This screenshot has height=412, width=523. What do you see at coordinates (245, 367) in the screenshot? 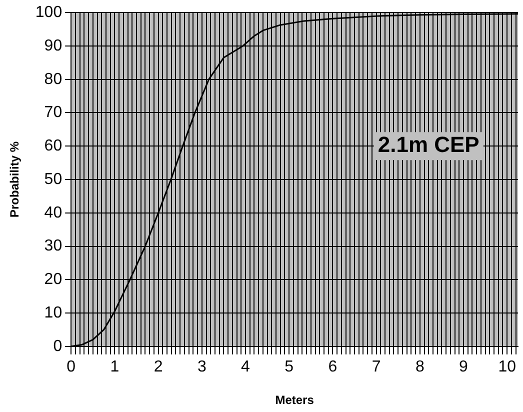
I see `x-tick-label: 4` at bounding box center [245, 367].